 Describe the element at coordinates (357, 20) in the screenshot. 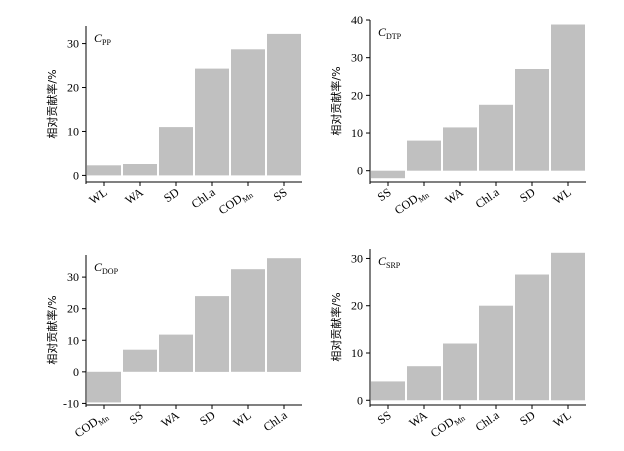

I see `y-tick-label: 40` at that location.